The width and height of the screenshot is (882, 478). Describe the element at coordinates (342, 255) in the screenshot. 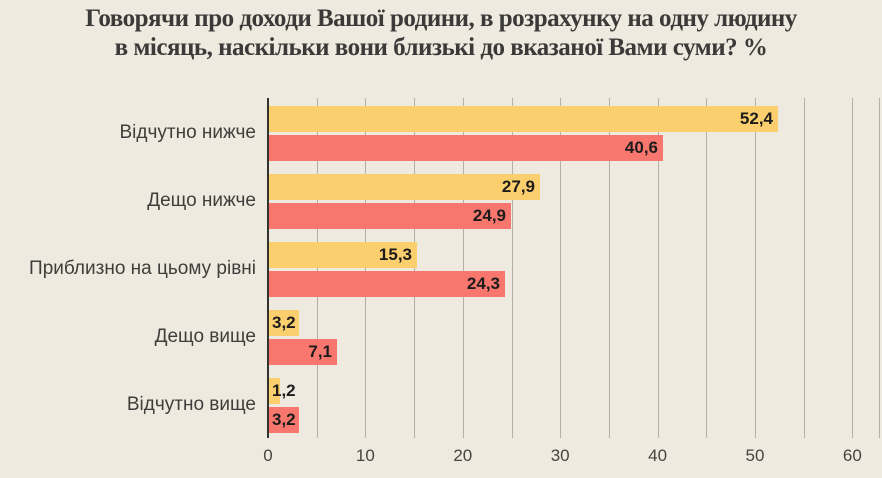

I see `bar-yellow: 15,3` at that location.